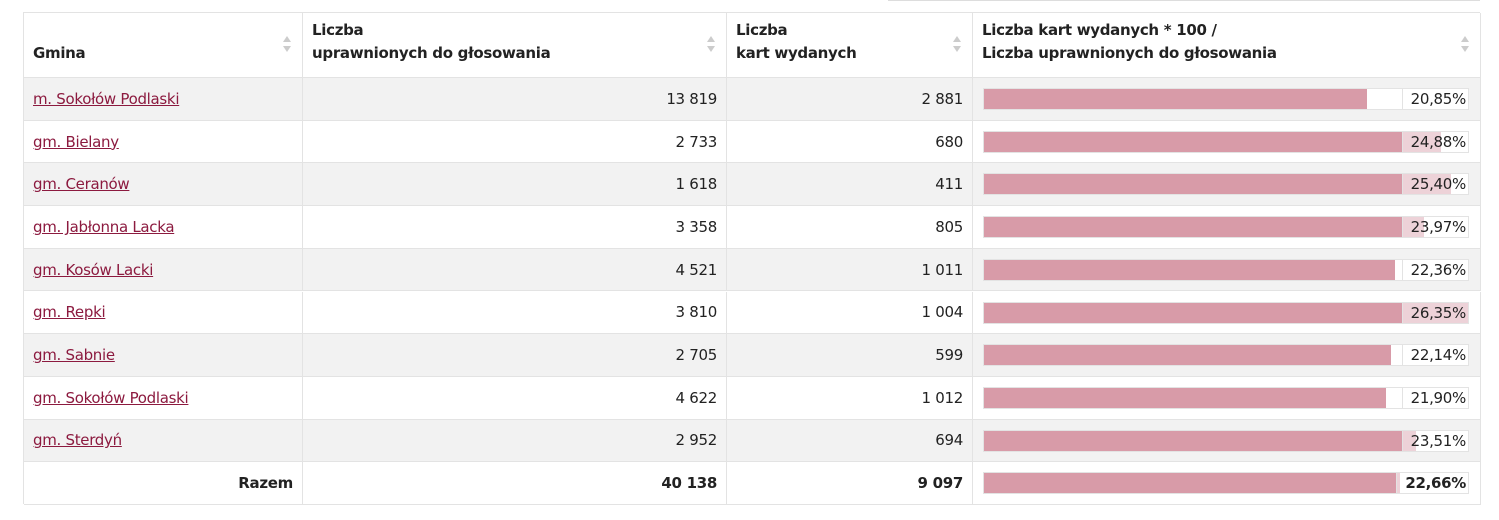 Image resolution: width=1499 pixels, height=520 pixels. Describe the element at coordinates (696, 397) in the screenshot. I see `cell-text: 4 622` at that location.